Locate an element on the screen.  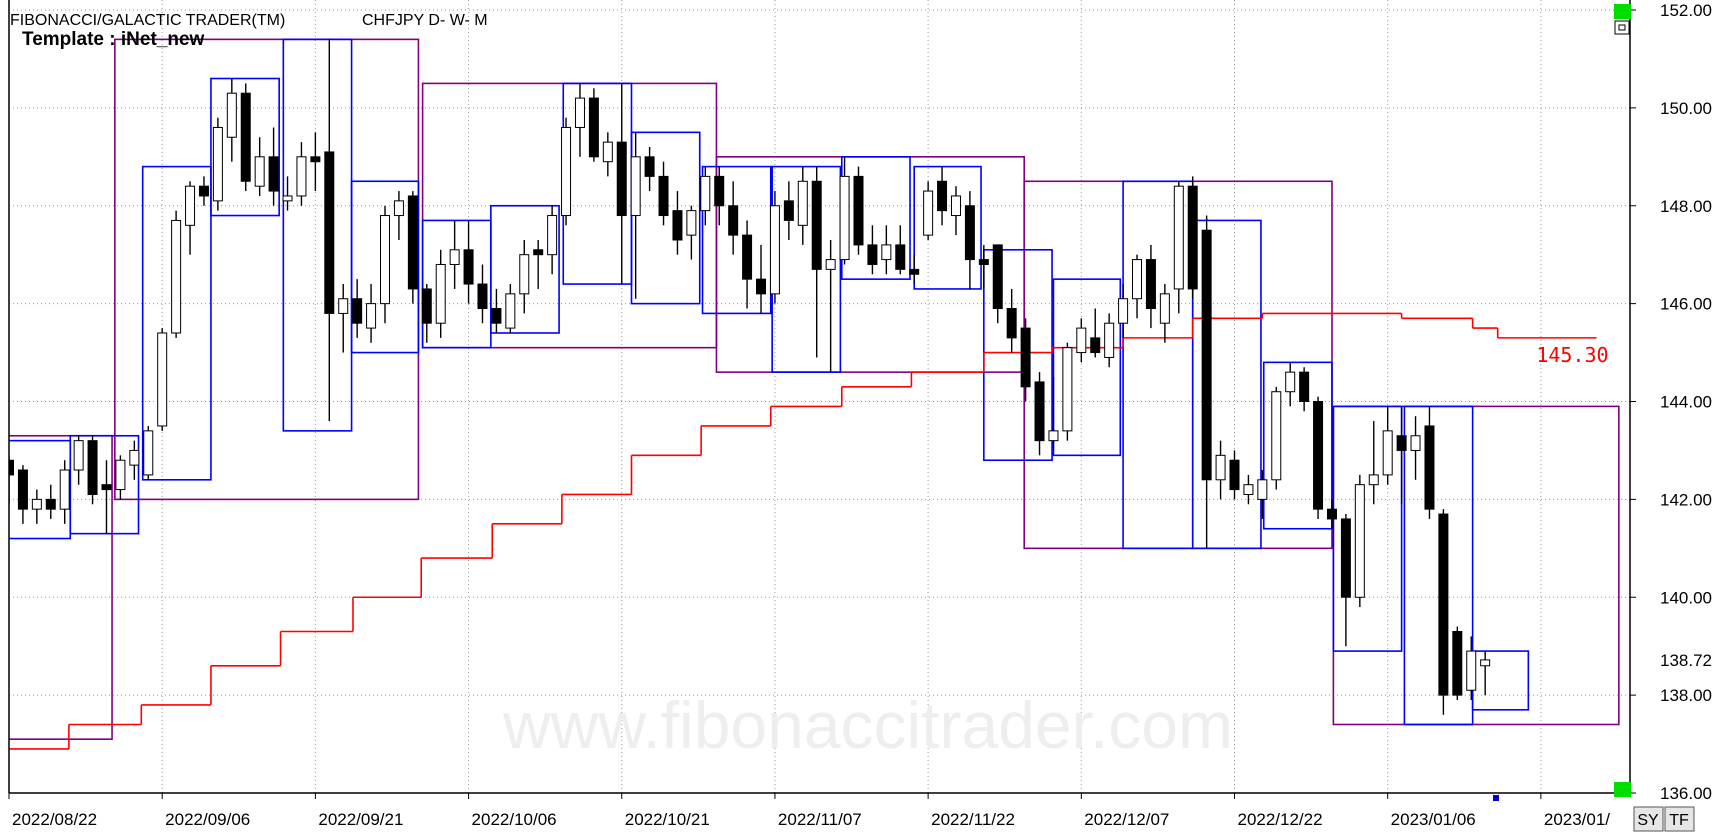
y-tick-label: 152.00 is located at coordinates (1686, 10).